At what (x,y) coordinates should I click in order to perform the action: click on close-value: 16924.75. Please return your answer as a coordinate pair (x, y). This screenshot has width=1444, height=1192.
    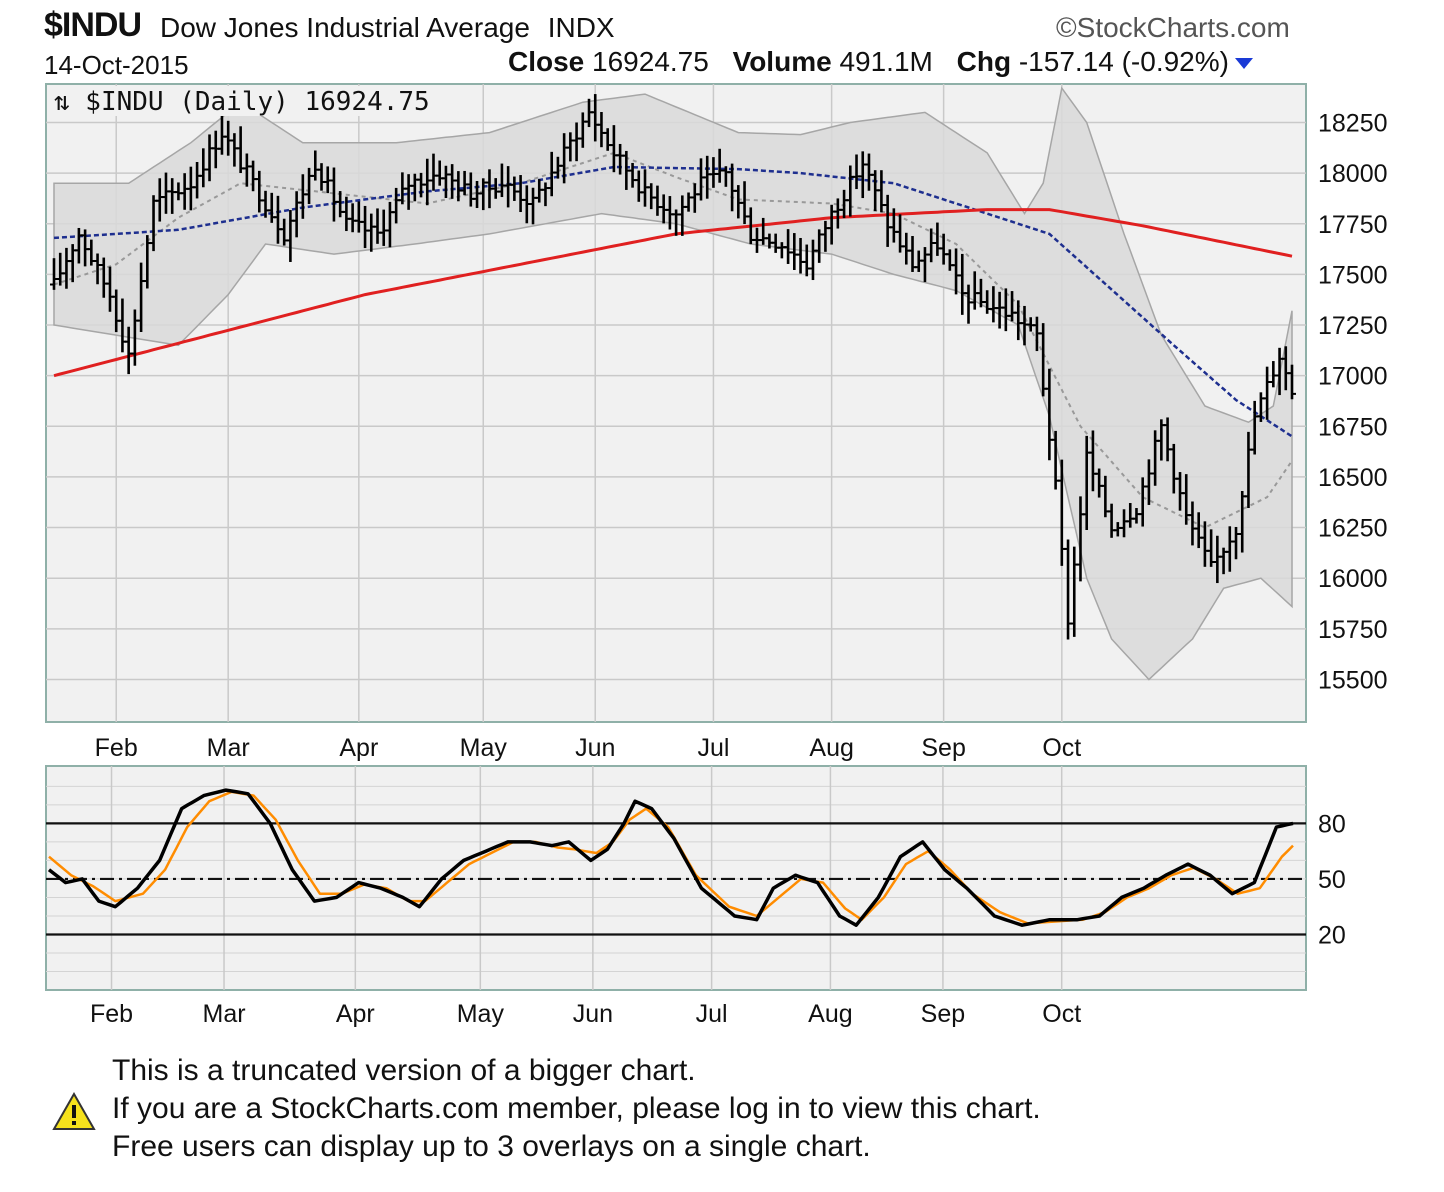
    Looking at the image, I should click on (650, 61).